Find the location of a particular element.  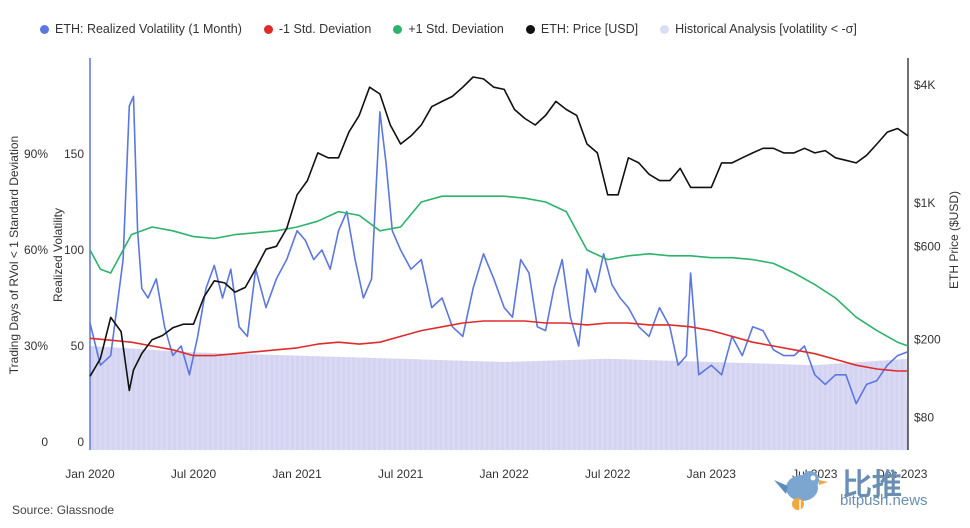

vol-tick-label: 100 is located at coordinates (74, 250).